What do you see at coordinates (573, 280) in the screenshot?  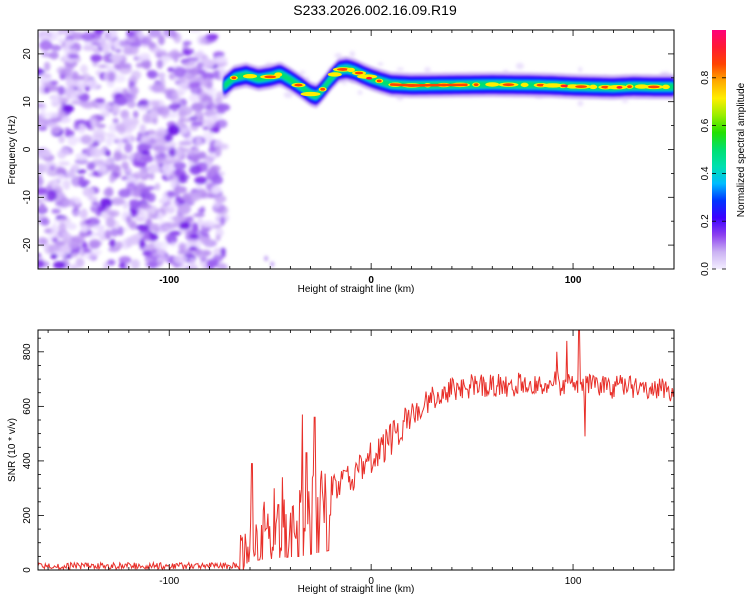 I see `x-tick-label: 100` at bounding box center [573, 280].